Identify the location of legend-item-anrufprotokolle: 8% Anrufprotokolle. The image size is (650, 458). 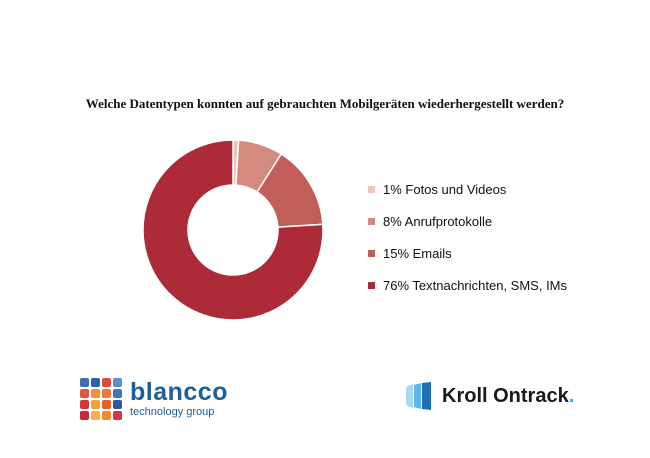
(467, 221).